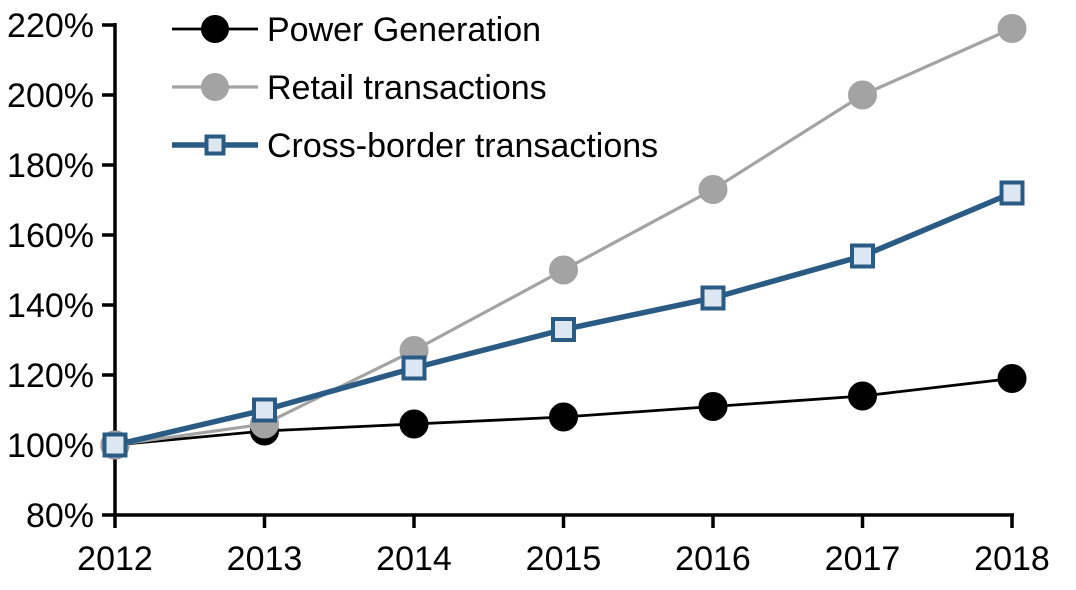 This screenshot has width=1076, height=590. I want to click on x-axis-tick-label: 2018, so click(1012, 559).